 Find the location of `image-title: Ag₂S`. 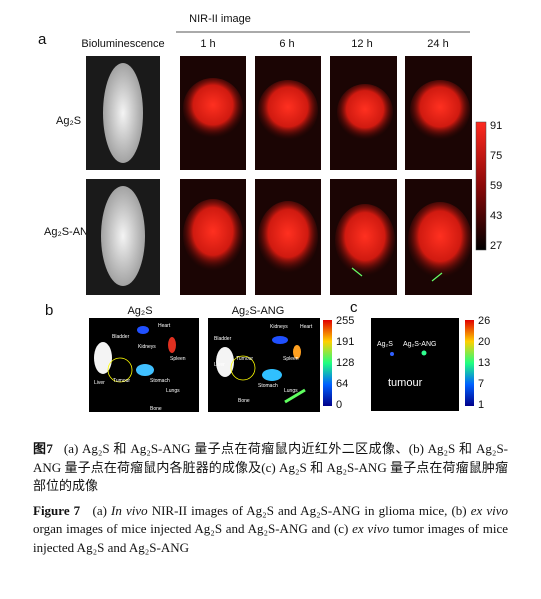

image-title: Ag₂S is located at coordinates (139, 311).